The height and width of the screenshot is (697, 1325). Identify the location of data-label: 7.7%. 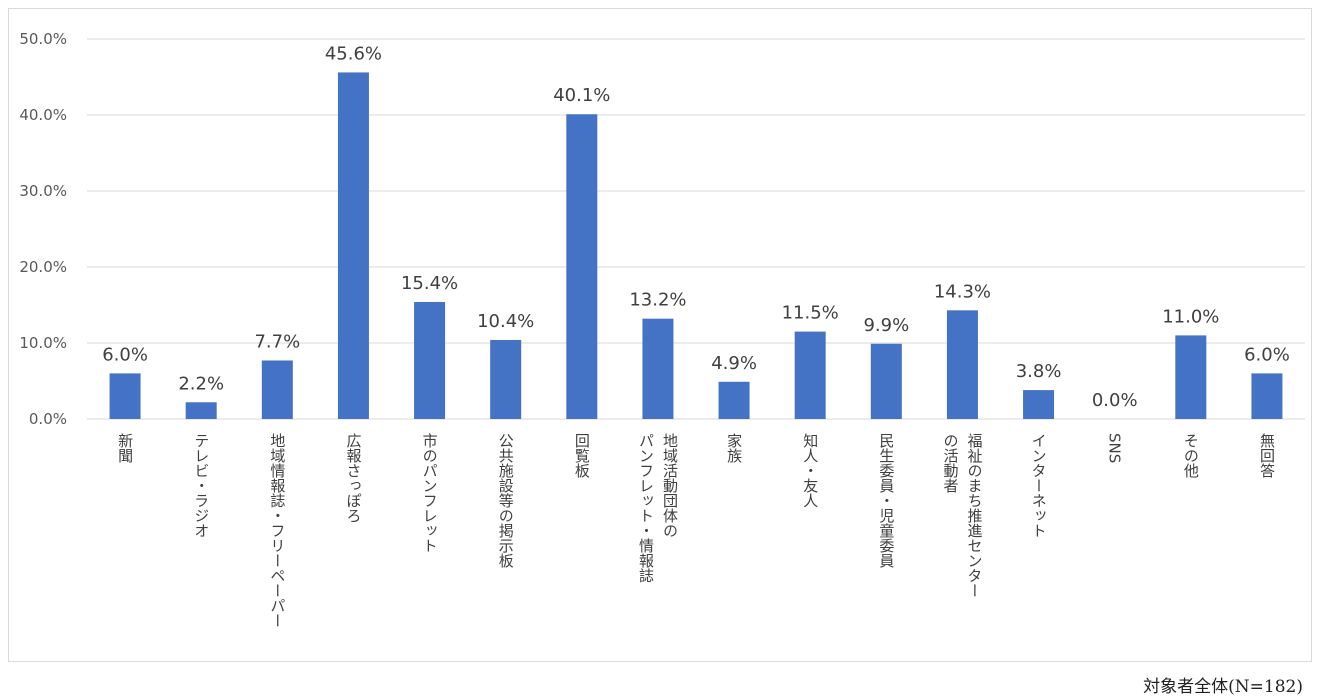
(277, 341).